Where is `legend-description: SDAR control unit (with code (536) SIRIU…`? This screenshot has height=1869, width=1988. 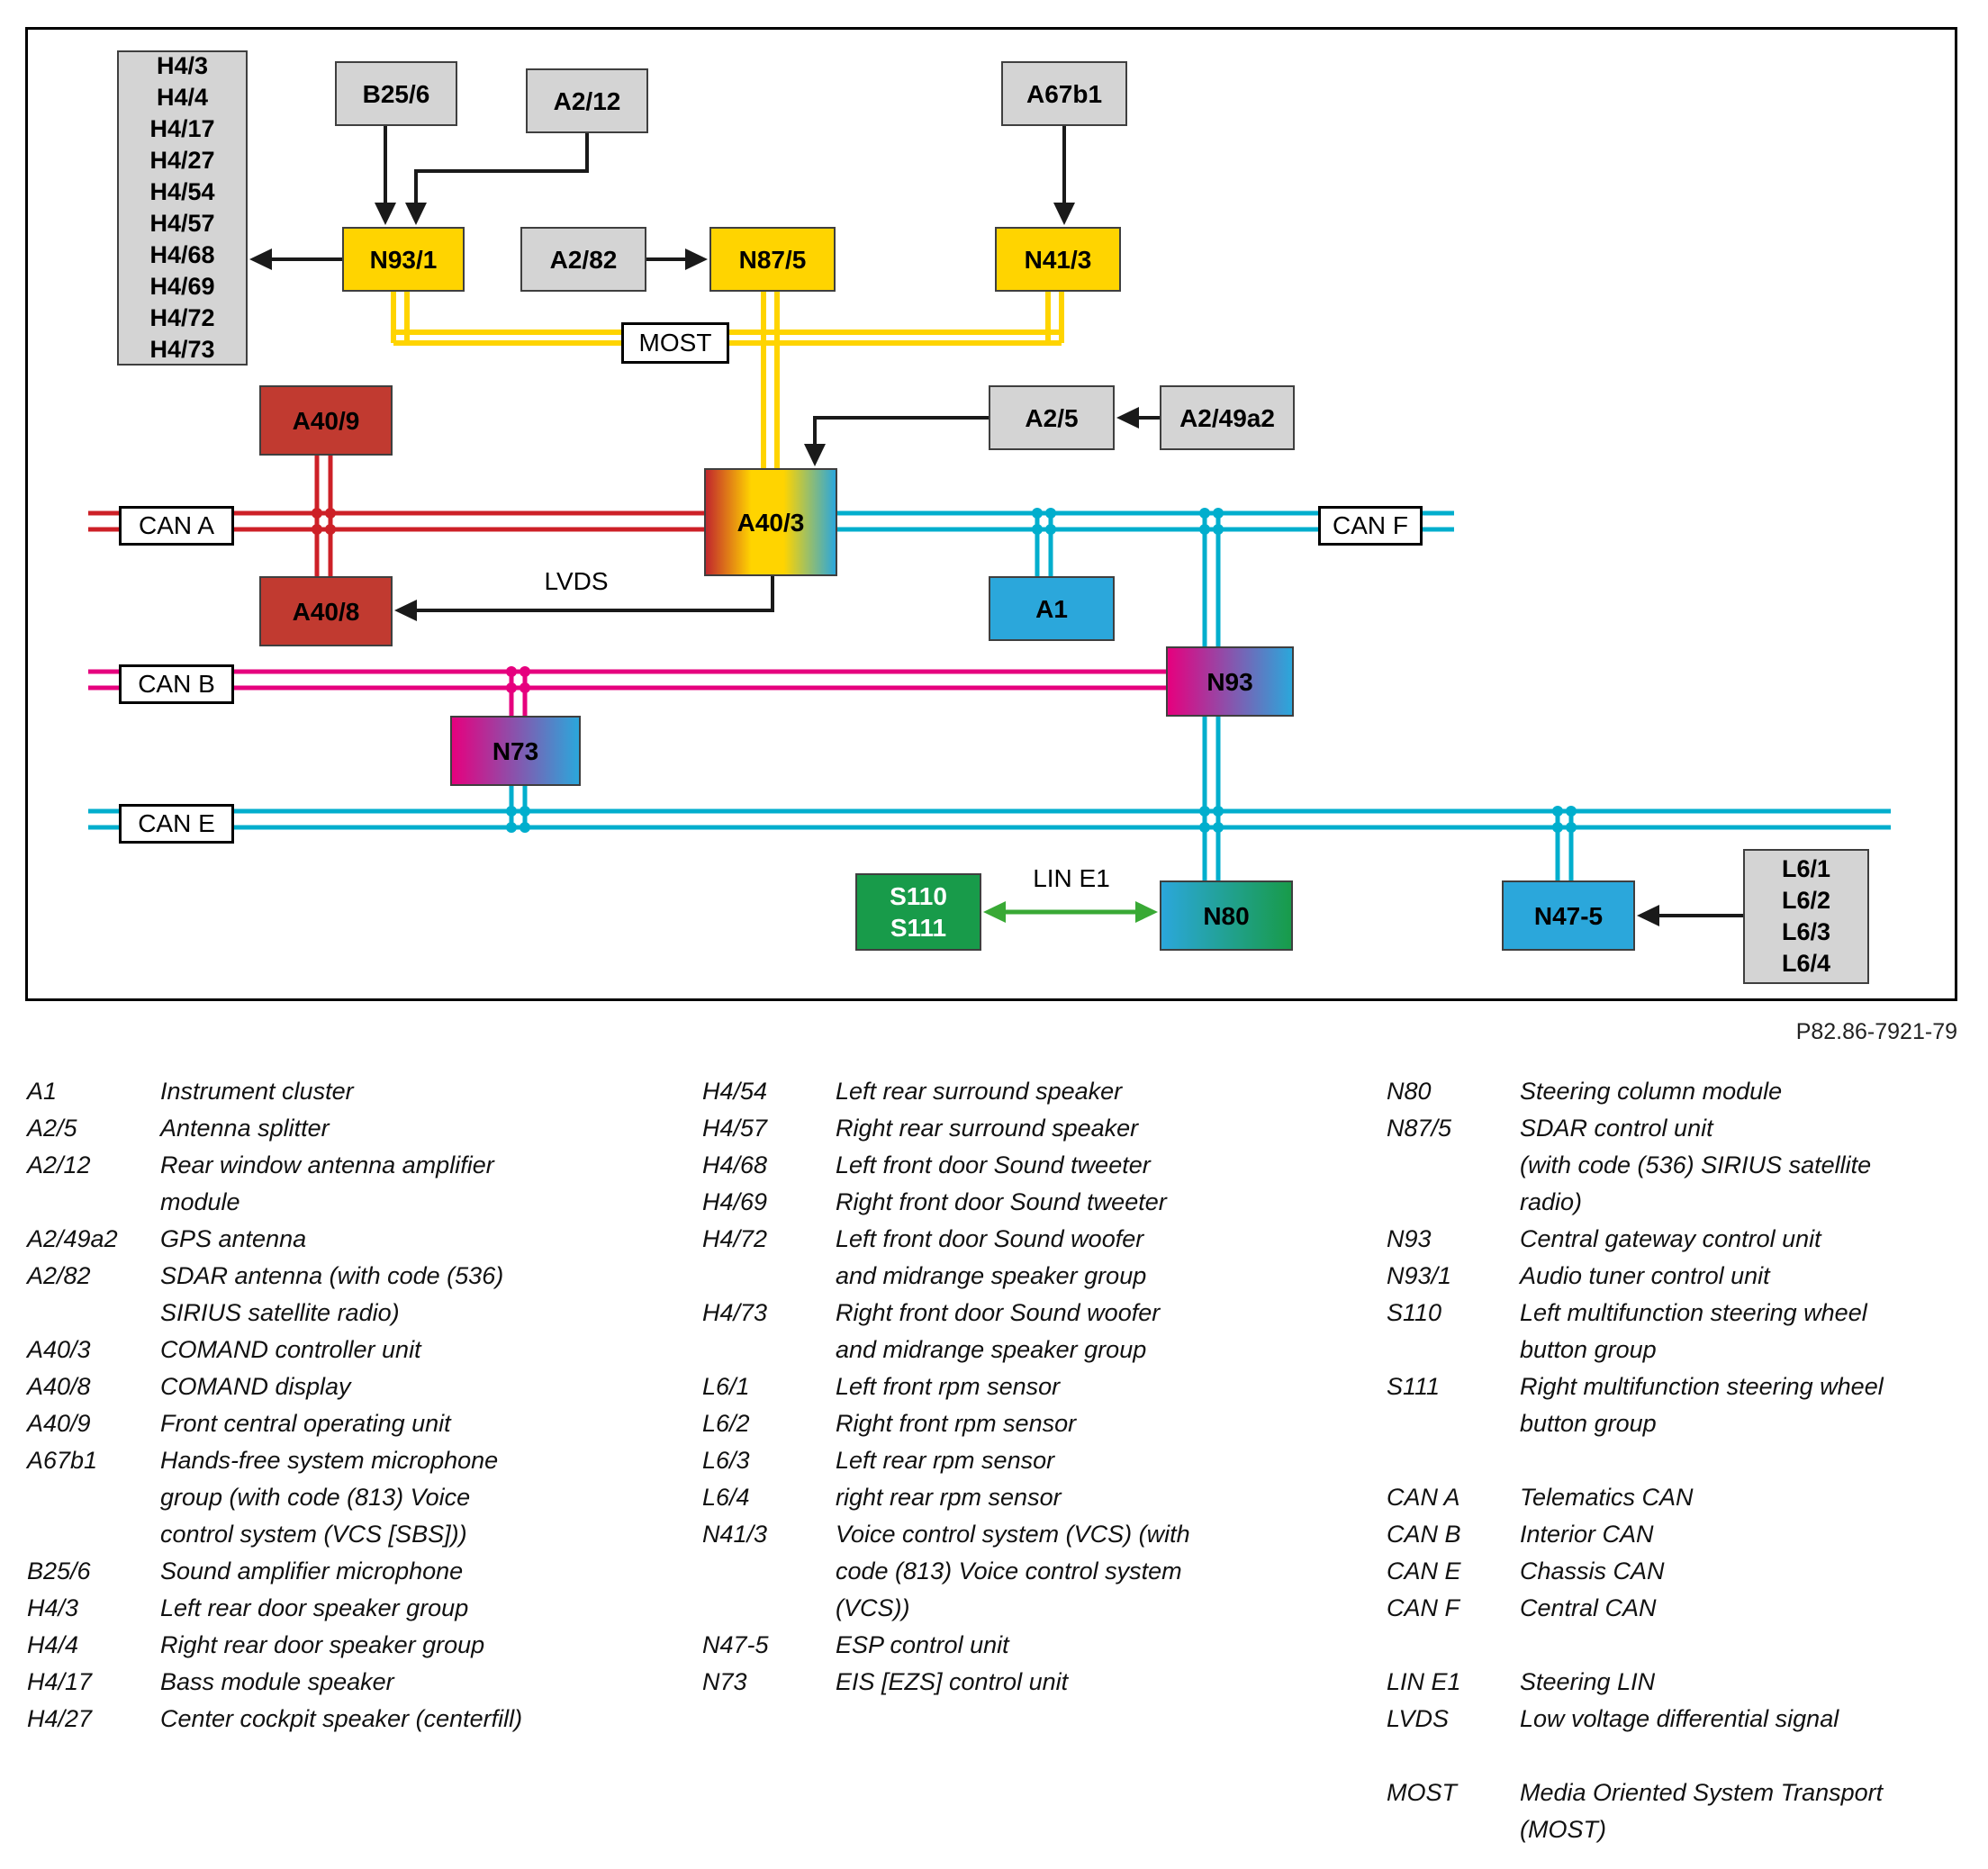 legend-description: SDAR control unit (with code (536) SIRIU… is located at coordinates (1696, 1165).